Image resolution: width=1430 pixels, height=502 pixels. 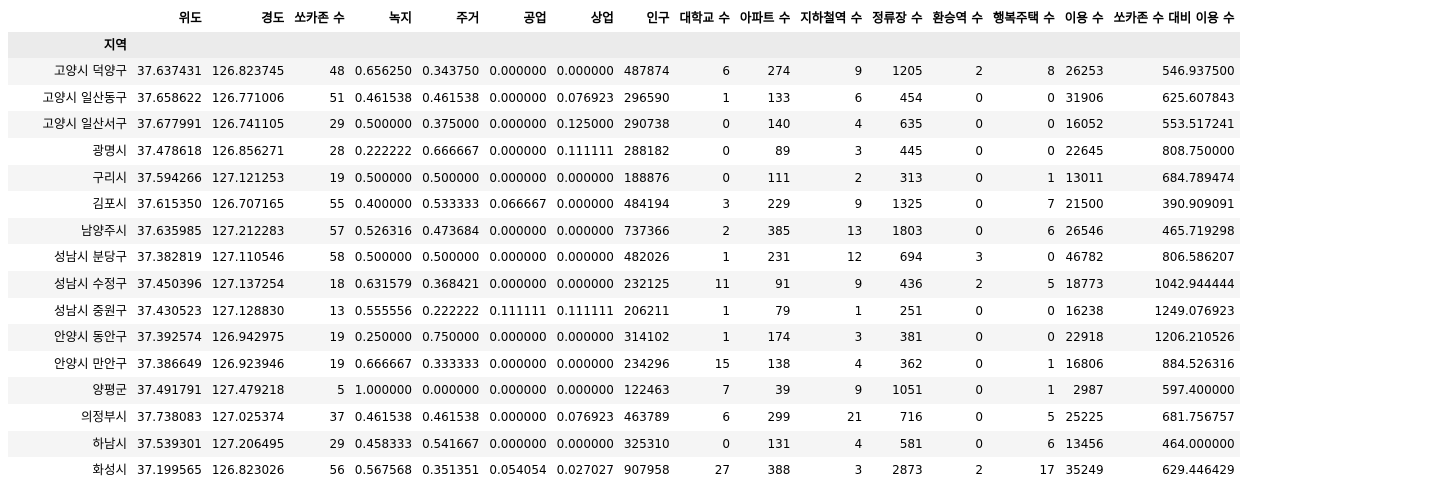 I want to click on table-cell: 6, so click(x=726, y=71).